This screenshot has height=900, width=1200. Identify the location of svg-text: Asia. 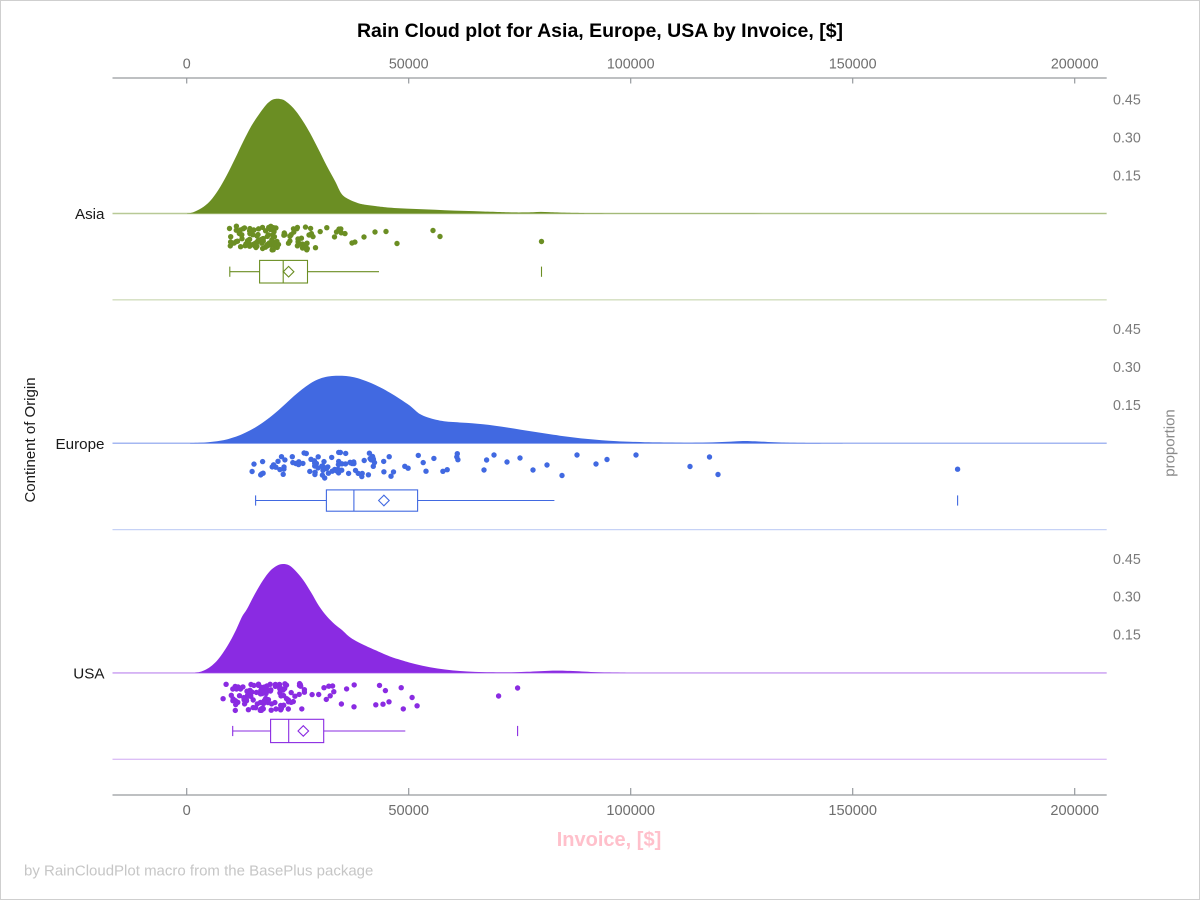
(90, 214).